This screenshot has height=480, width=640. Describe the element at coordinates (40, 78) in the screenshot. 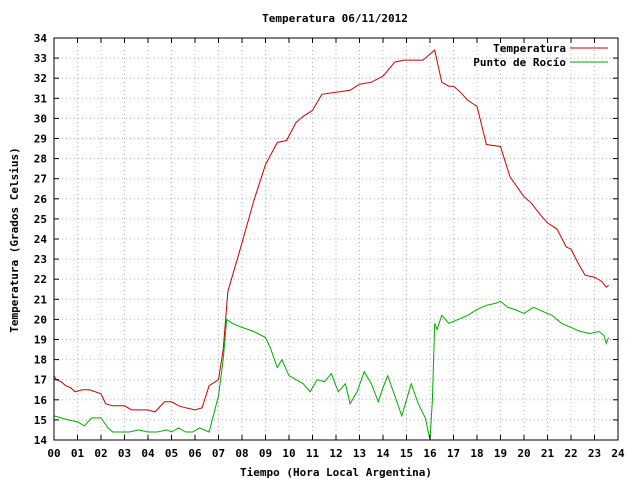

I see `y-tick-label: 32` at that location.